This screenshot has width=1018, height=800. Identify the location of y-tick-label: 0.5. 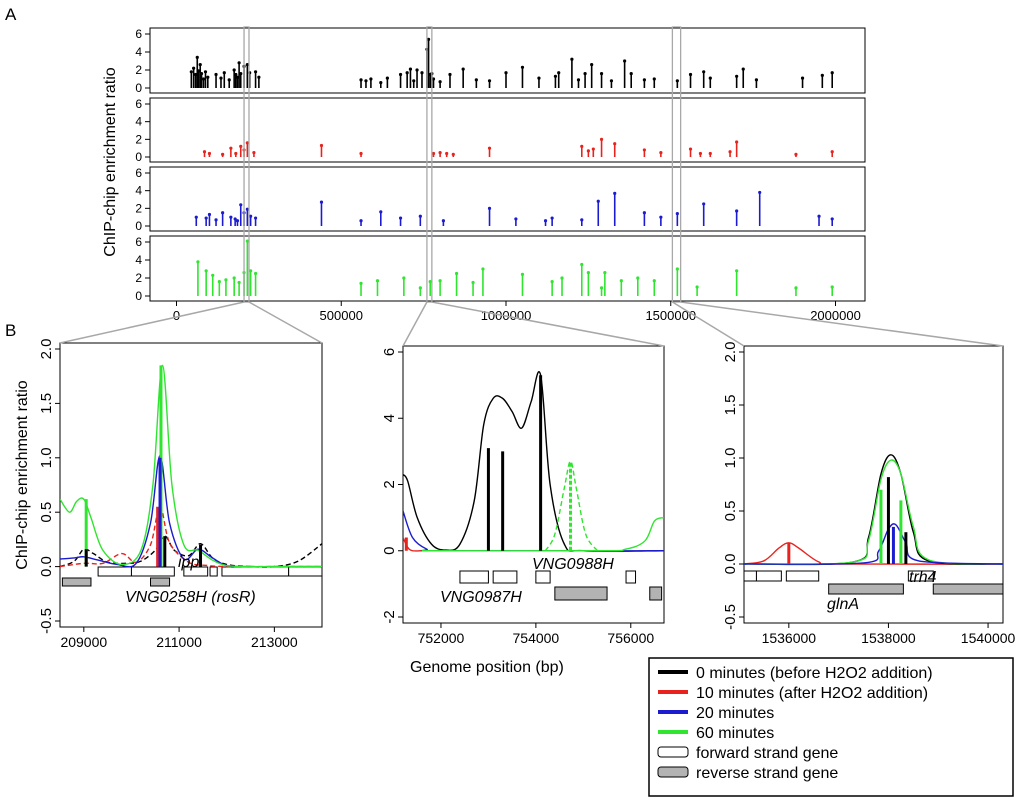
(46, 512).